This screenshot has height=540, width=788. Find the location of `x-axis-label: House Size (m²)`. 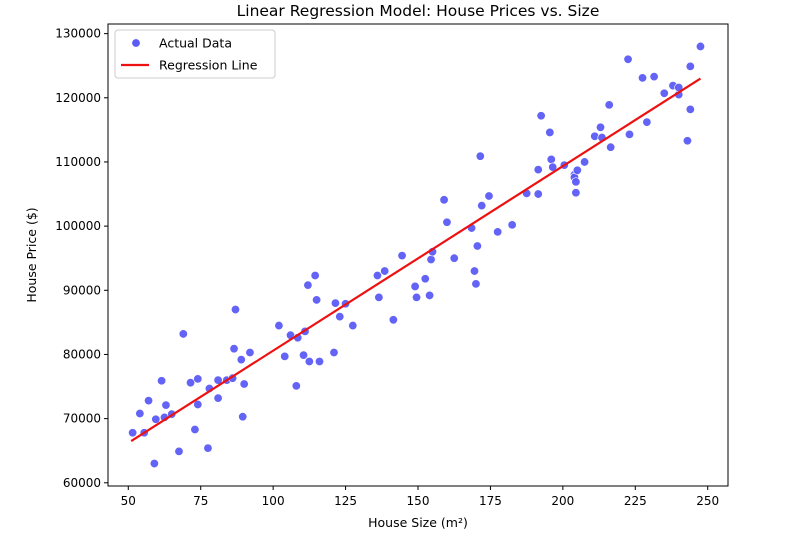

x-axis-label: House Size (m²) is located at coordinates (418, 522).